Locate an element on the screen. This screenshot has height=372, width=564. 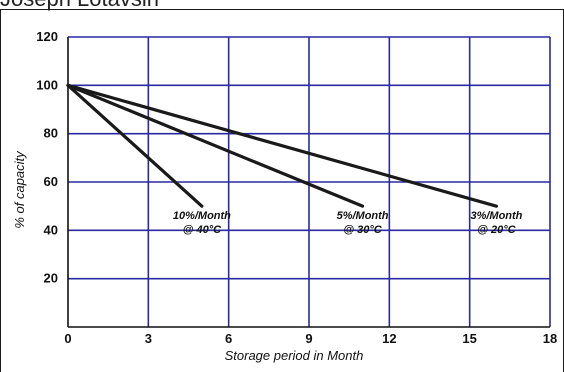
y-axis-label: % of capacity is located at coordinates (19, 189).